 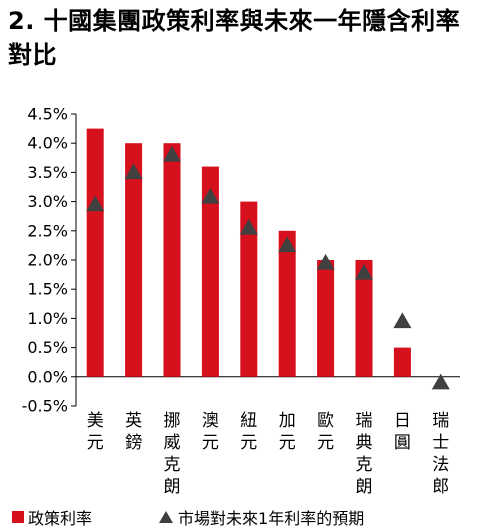 What do you see at coordinates (133, 432) in the screenshot?
I see `x-tick-label: 英鎊` at bounding box center [133, 432].